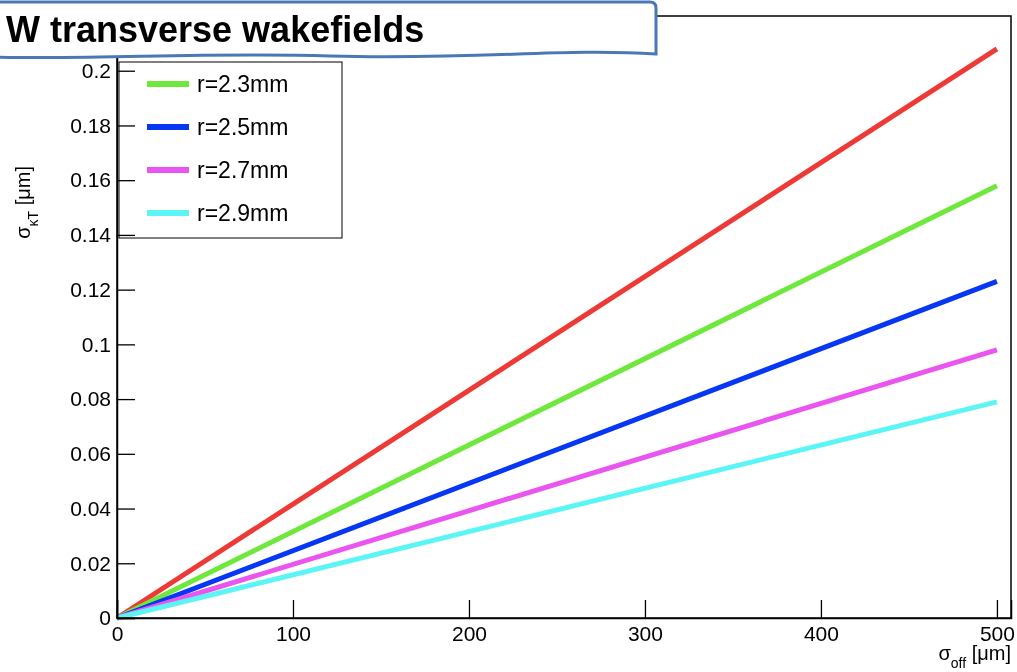 This screenshot has height=672, width=1017. I want to click on y-tick-label: 0.06, so click(90, 454).